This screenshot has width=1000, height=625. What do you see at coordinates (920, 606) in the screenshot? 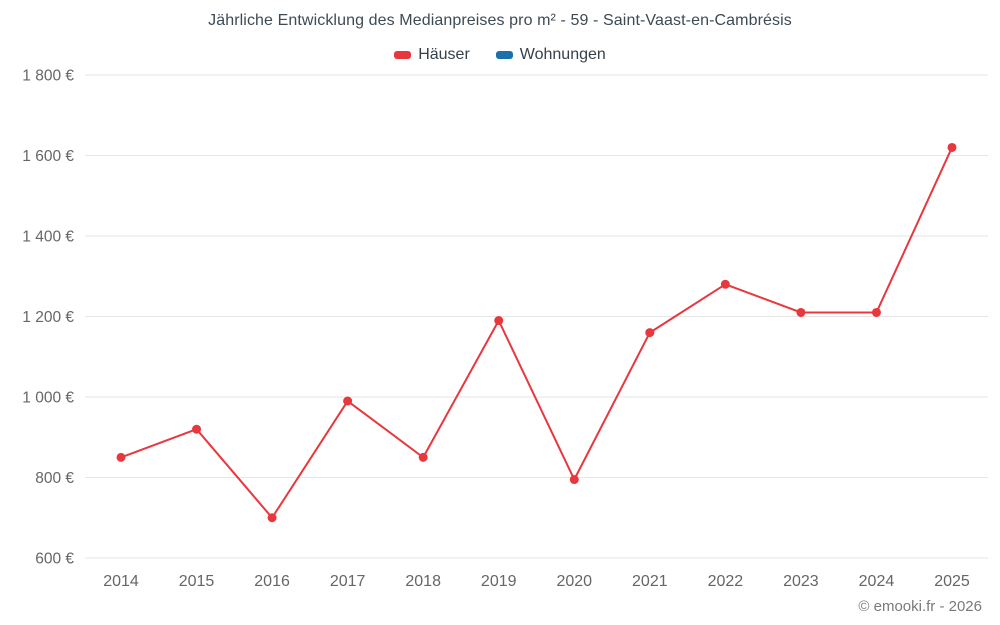
I see `copyright: © emooki.fr - 2026` at bounding box center [920, 606].